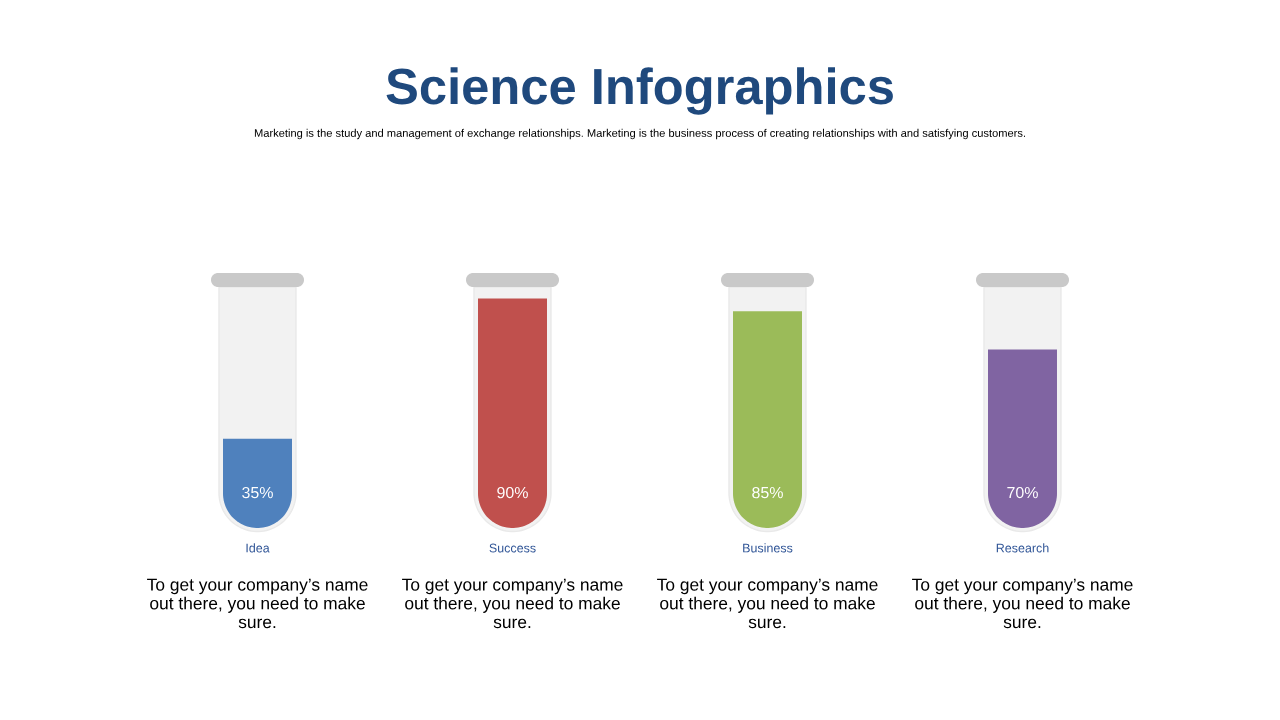 The height and width of the screenshot is (720, 1280). What do you see at coordinates (258, 548) in the screenshot?
I see `x-tick-label: Idea` at bounding box center [258, 548].